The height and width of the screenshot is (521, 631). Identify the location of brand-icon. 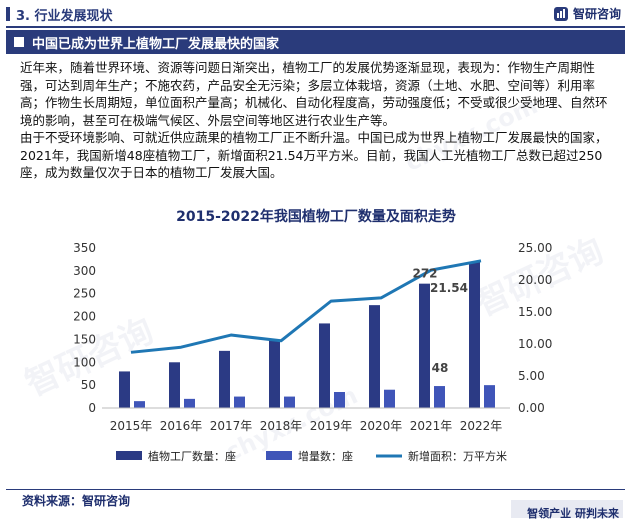
(560, 13).